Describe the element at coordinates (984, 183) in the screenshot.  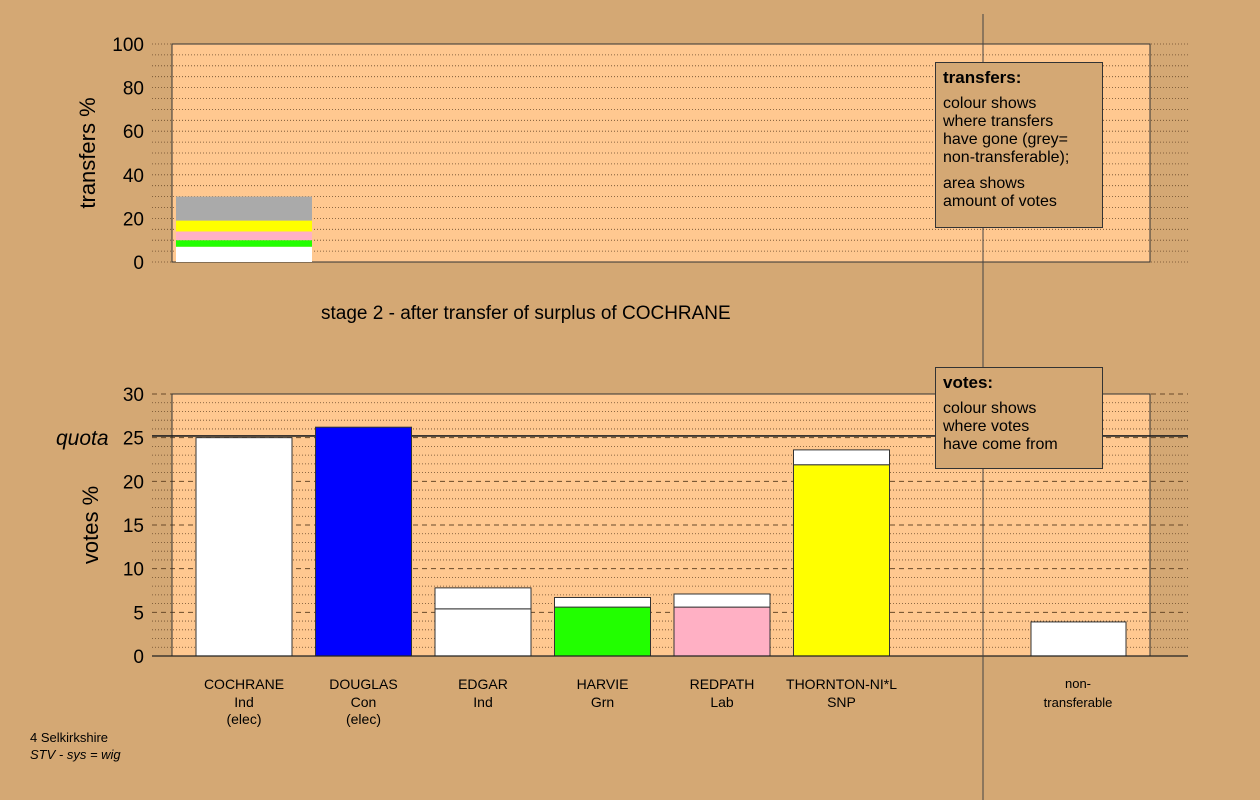
I see `legend-line: area shows` at that location.